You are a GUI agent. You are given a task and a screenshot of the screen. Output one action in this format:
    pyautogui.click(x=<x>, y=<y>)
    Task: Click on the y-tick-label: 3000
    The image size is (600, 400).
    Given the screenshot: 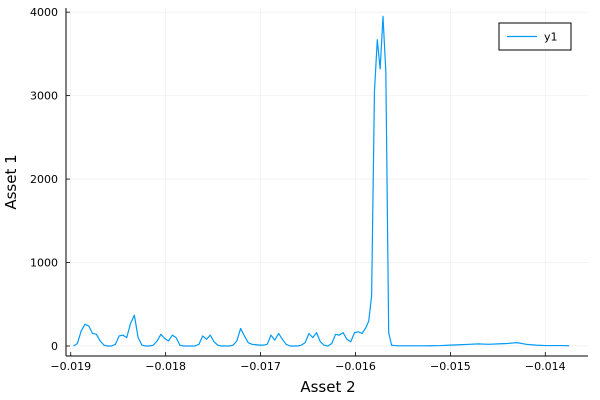 What is the action you would take?
    pyautogui.click(x=44, y=96)
    